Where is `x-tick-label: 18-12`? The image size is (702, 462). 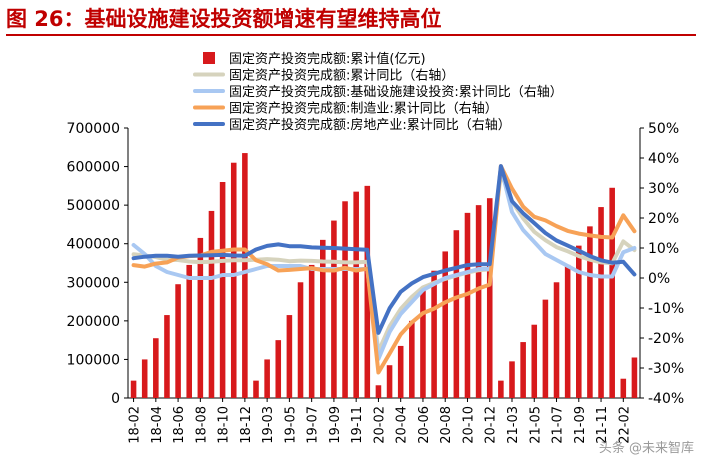 x-tick-label: 18-12 is located at coordinates (246, 425).